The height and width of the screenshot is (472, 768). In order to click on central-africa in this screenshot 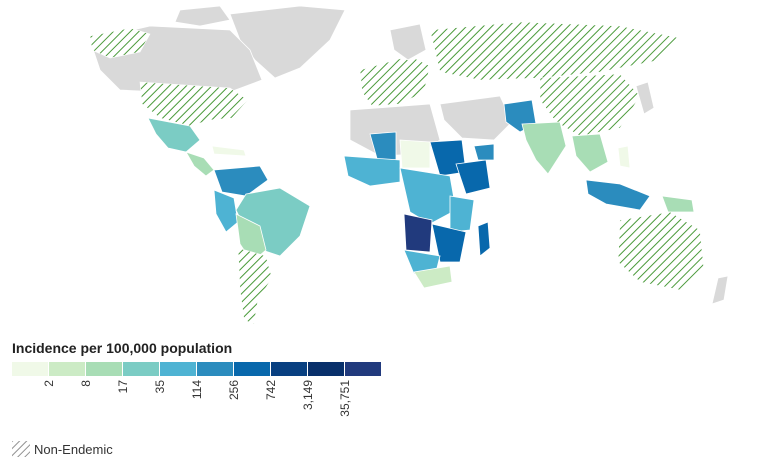, I will do `click(428, 196)`.